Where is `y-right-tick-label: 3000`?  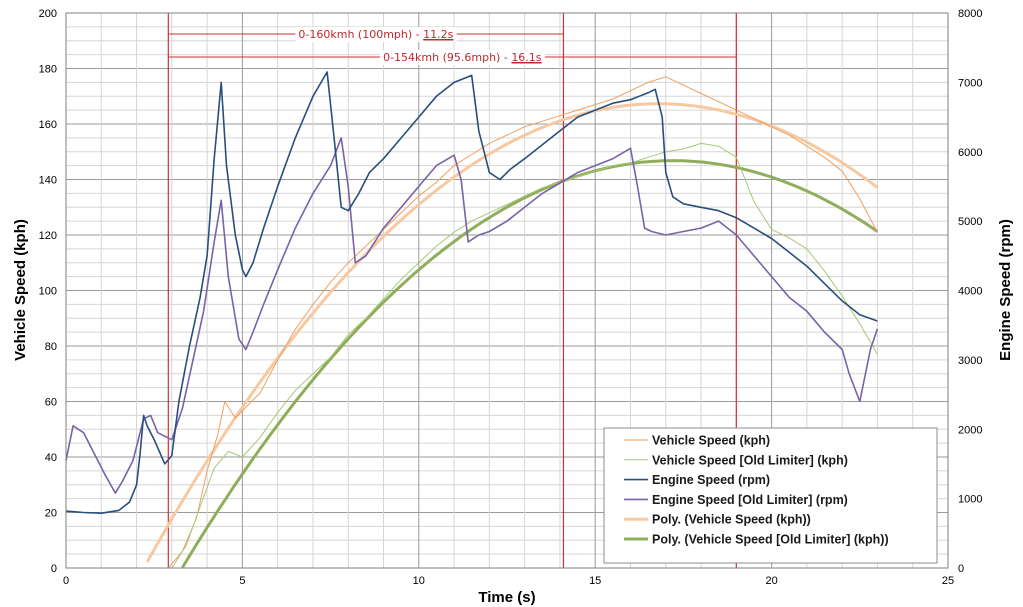 y-right-tick-label: 3000 is located at coordinates (970, 361).